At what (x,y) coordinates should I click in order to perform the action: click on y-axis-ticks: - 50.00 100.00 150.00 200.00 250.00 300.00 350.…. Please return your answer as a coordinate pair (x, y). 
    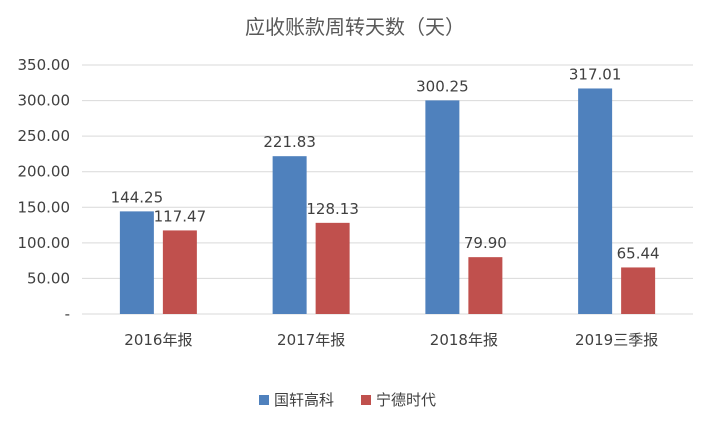
    Looking at the image, I should click on (44, 189).